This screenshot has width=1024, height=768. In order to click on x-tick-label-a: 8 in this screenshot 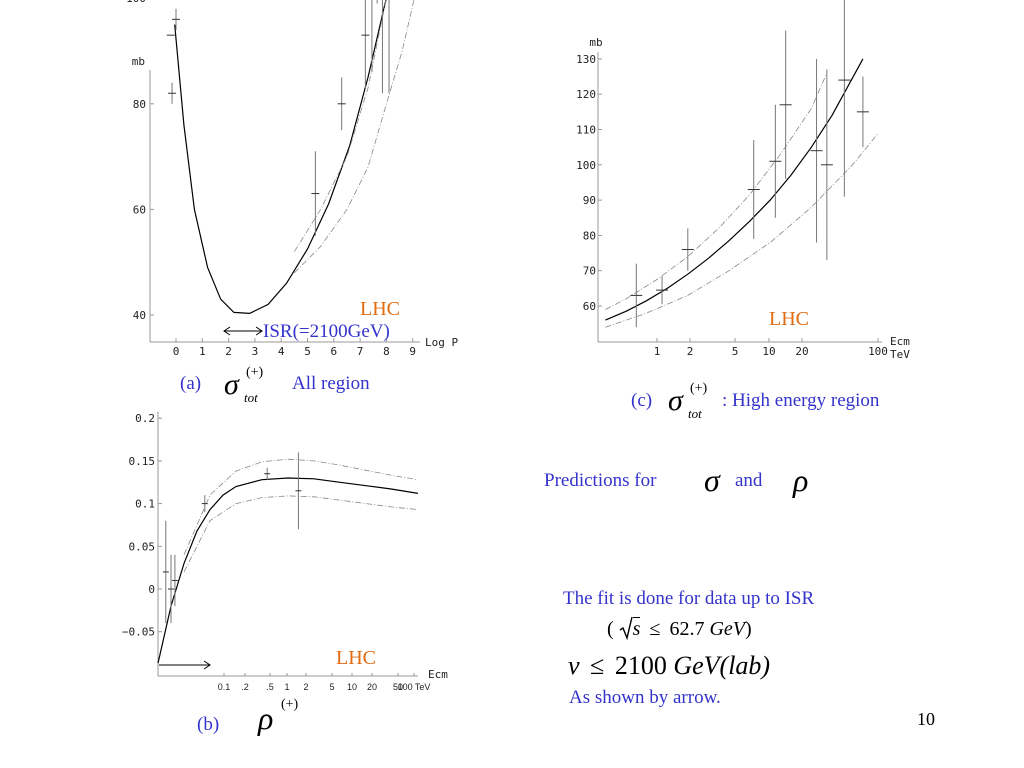, I will do `click(386, 351)`.